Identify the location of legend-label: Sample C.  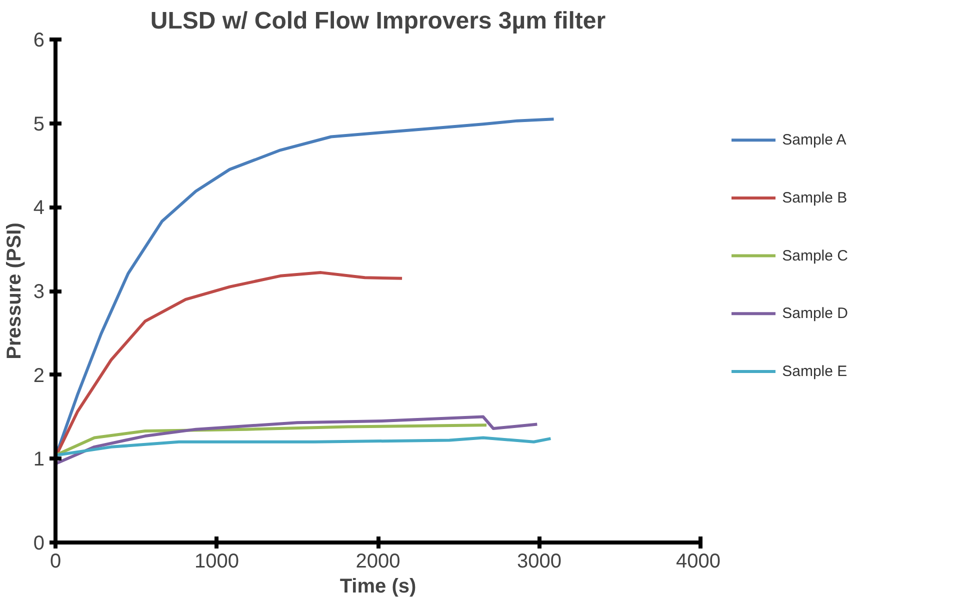
(815, 255).